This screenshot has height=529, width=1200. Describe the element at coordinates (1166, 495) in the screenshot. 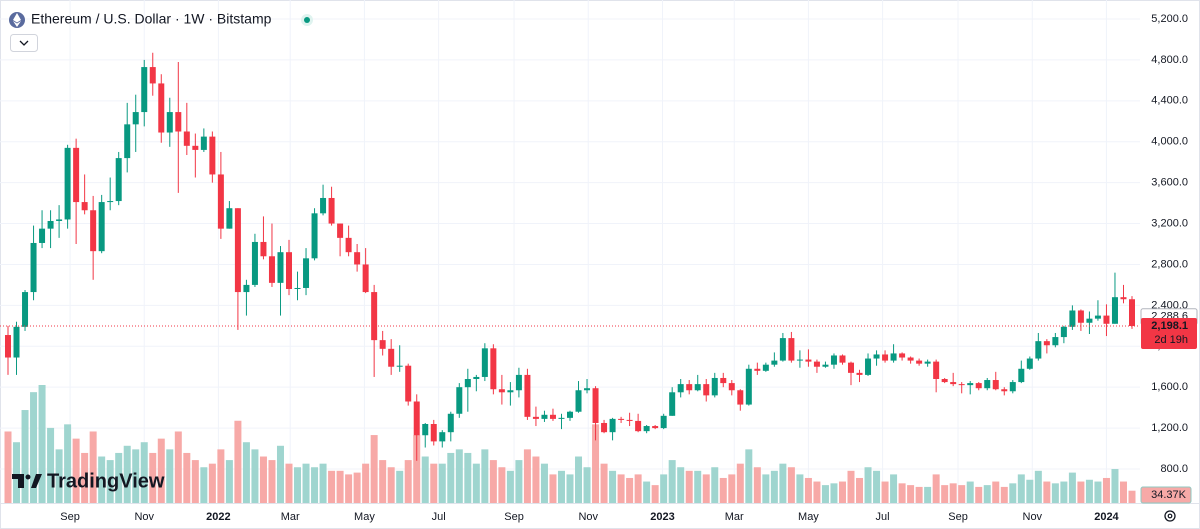

I see `volume-tag` at that location.